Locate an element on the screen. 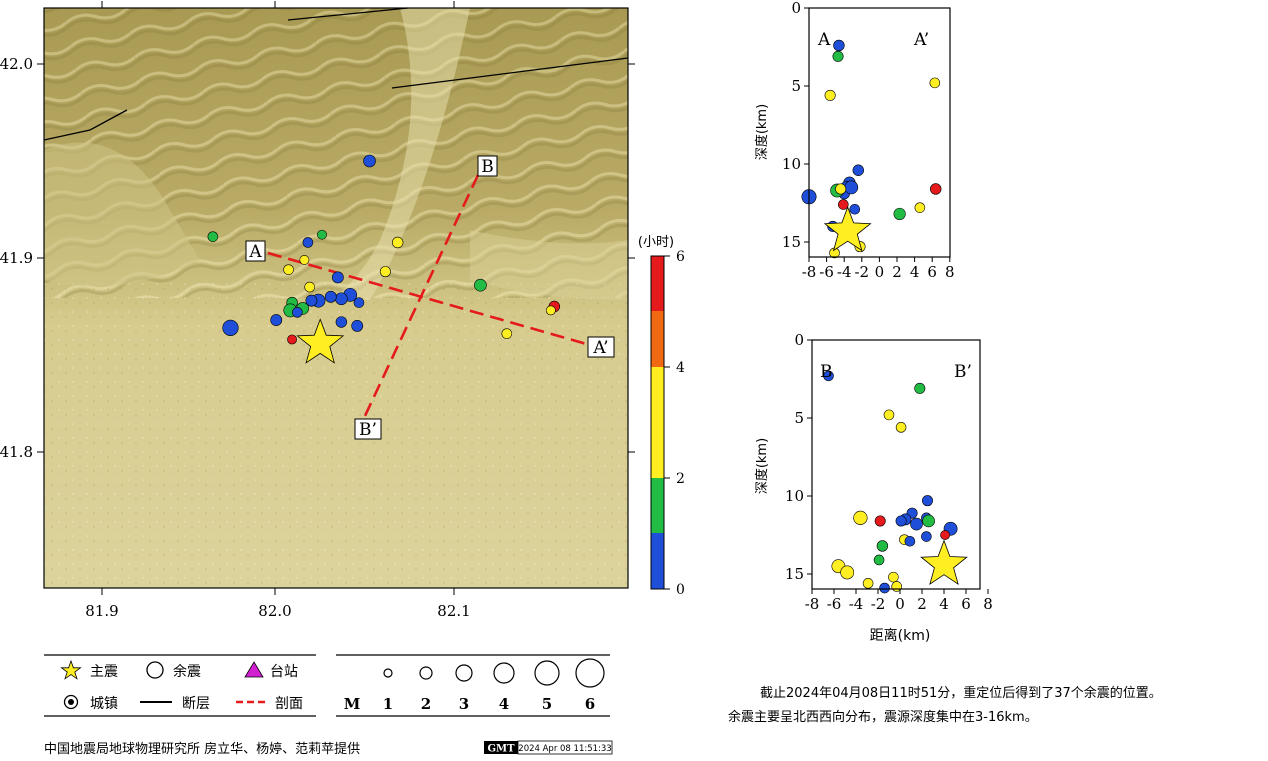  summary-line-1: 截止2024年04月08日11时51分，重定位后得到了37个余震的位置。 is located at coordinates (961, 693).